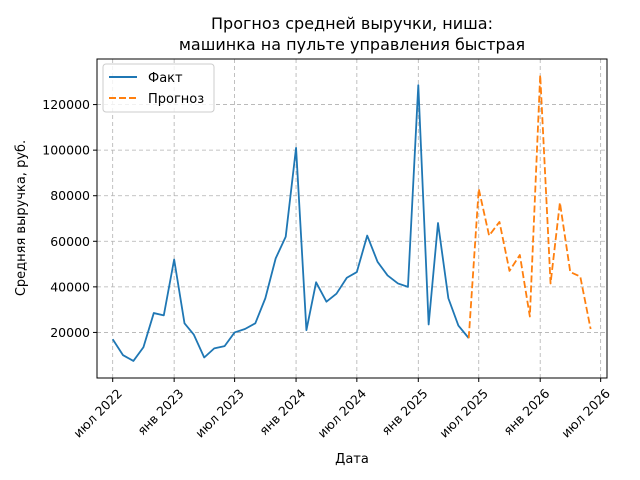 The image size is (640, 480). Describe the element at coordinates (352, 459) in the screenshot. I see `x-axis-label: Дата` at that location.